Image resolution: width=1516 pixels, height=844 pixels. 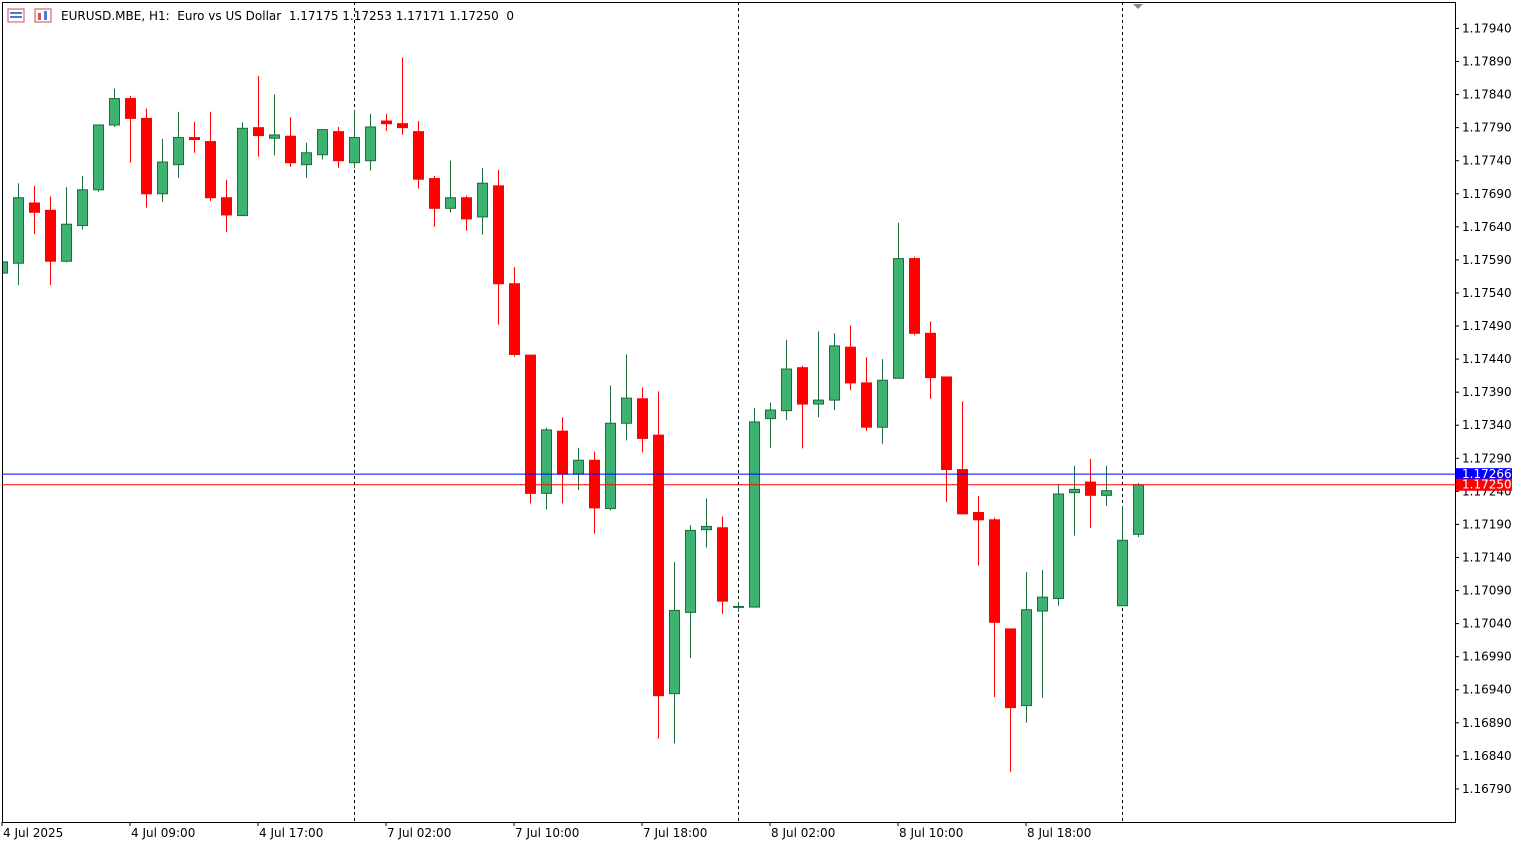 I want to click on y-tick-label: 1.17340, so click(x=1487, y=425).